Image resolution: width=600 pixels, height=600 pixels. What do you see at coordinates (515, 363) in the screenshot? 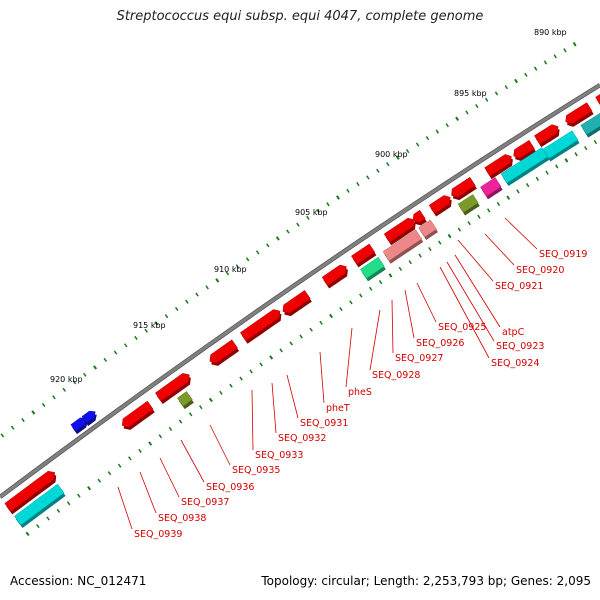
I see `gene-label: SEQ_0924` at bounding box center [515, 363].